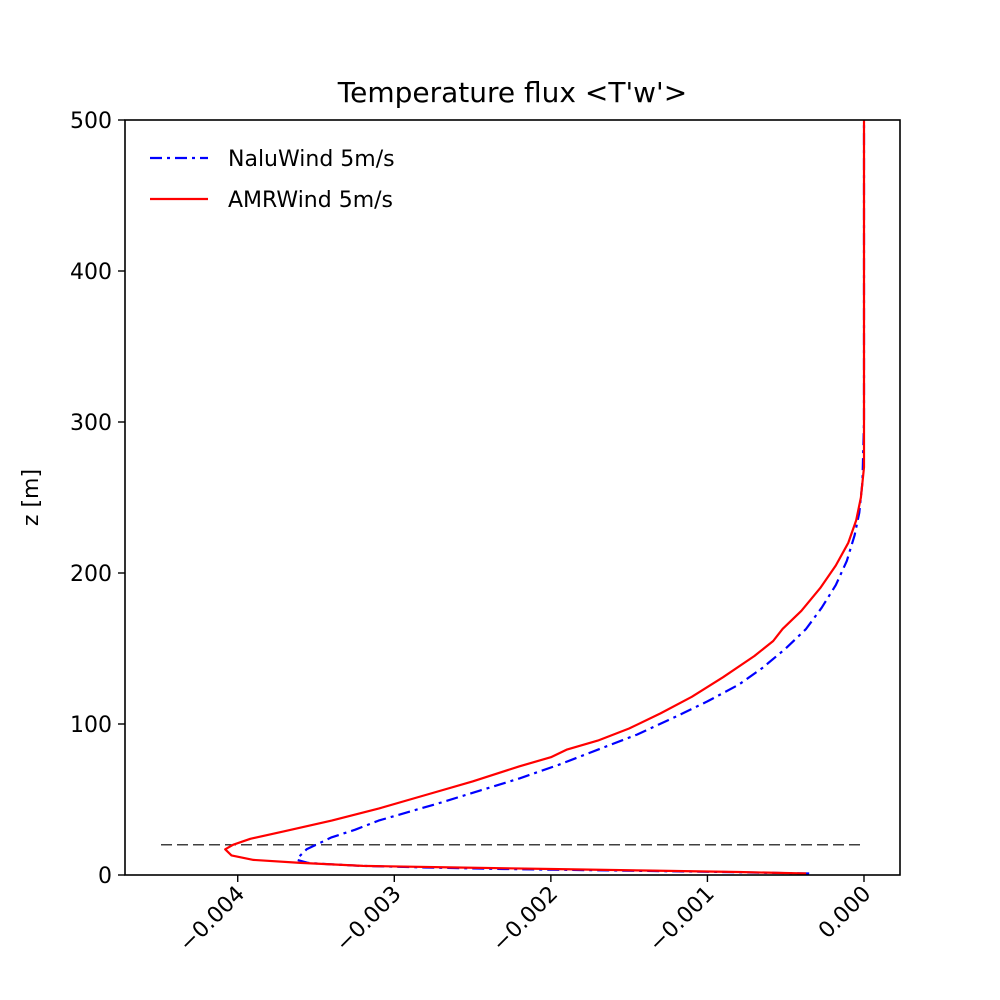  What do you see at coordinates (91, 725) in the screenshot?
I see `y-tick-label: 100` at bounding box center [91, 725].